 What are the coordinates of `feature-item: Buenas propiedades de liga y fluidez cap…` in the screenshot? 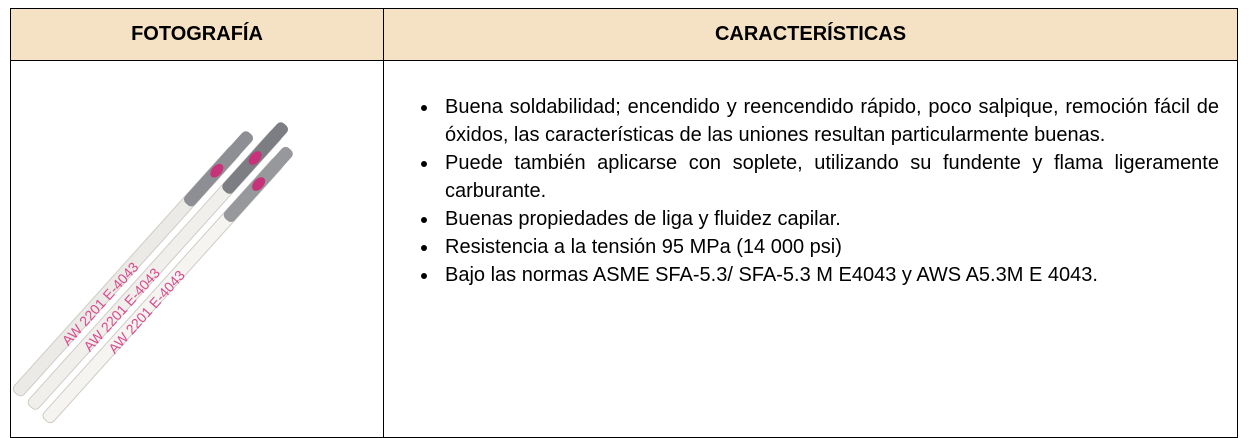 It's located at (829, 219).